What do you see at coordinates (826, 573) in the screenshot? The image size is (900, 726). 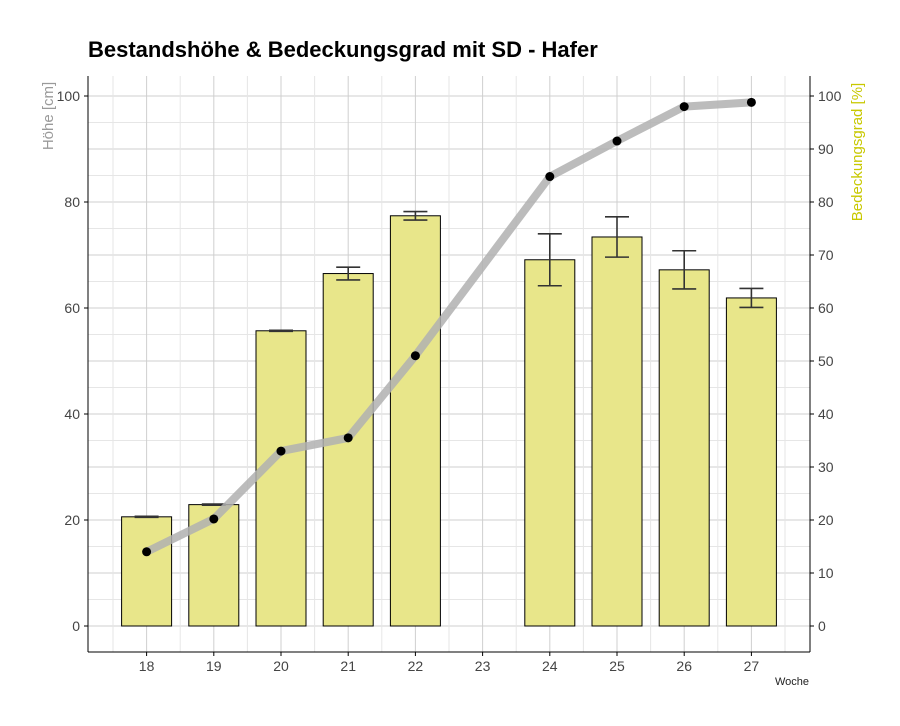 I see `y-tick-label-right: 10` at bounding box center [826, 573].